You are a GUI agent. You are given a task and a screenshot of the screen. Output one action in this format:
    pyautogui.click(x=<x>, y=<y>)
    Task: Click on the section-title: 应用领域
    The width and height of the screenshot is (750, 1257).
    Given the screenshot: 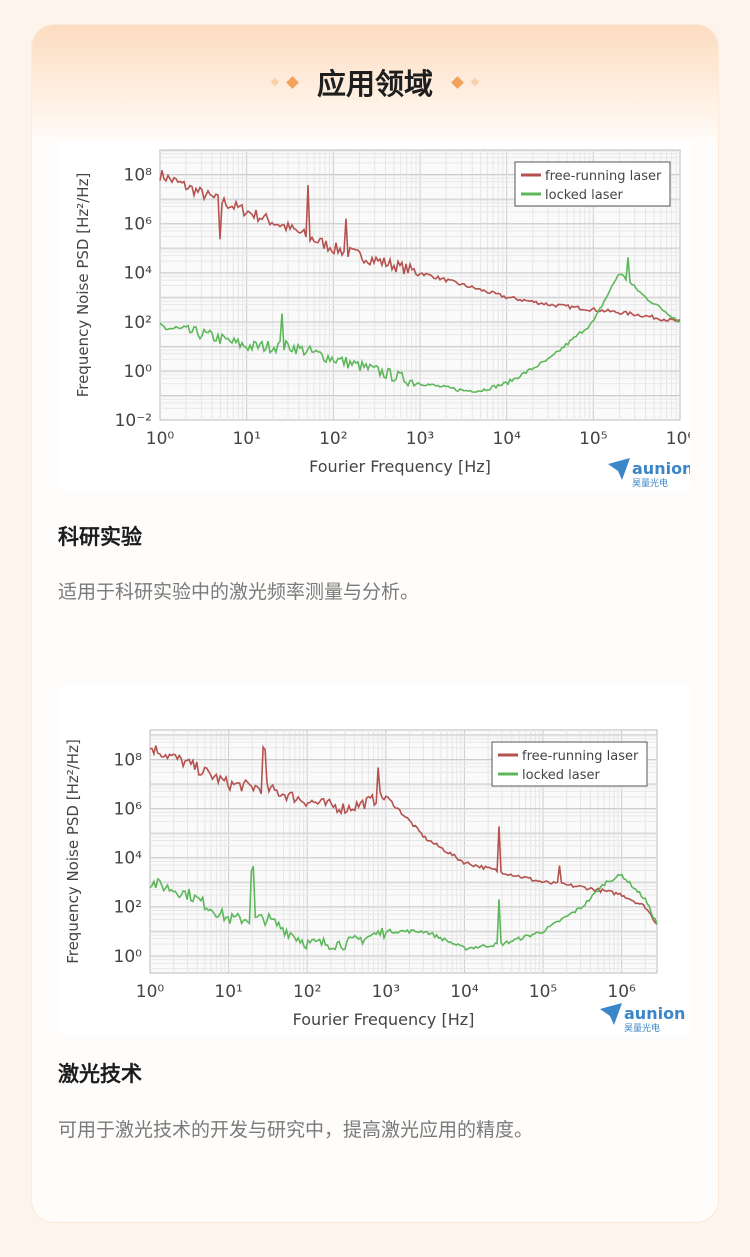 What is the action you would take?
    pyautogui.click(x=374, y=84)
    